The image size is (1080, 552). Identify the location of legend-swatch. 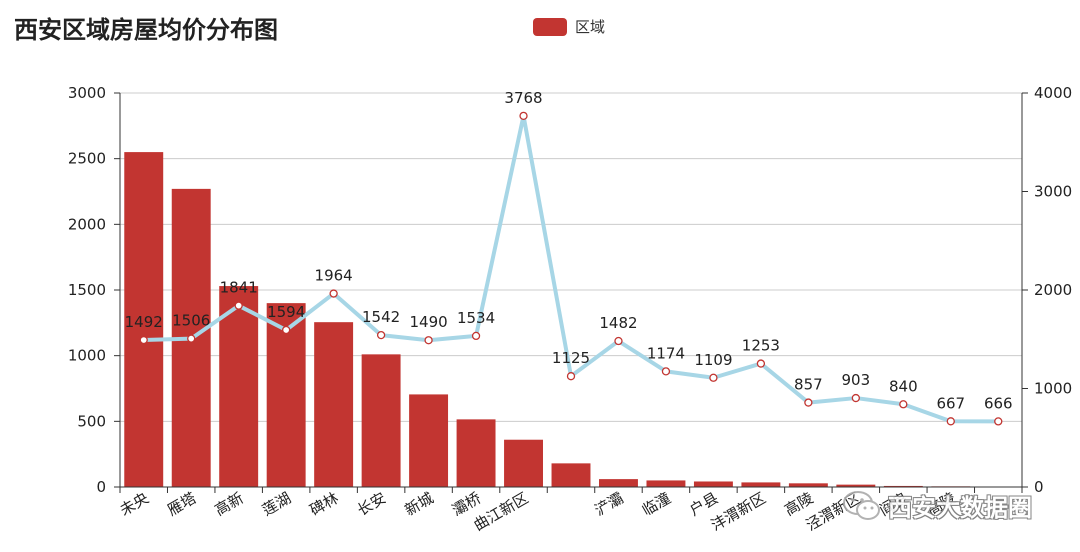
(550, 26).